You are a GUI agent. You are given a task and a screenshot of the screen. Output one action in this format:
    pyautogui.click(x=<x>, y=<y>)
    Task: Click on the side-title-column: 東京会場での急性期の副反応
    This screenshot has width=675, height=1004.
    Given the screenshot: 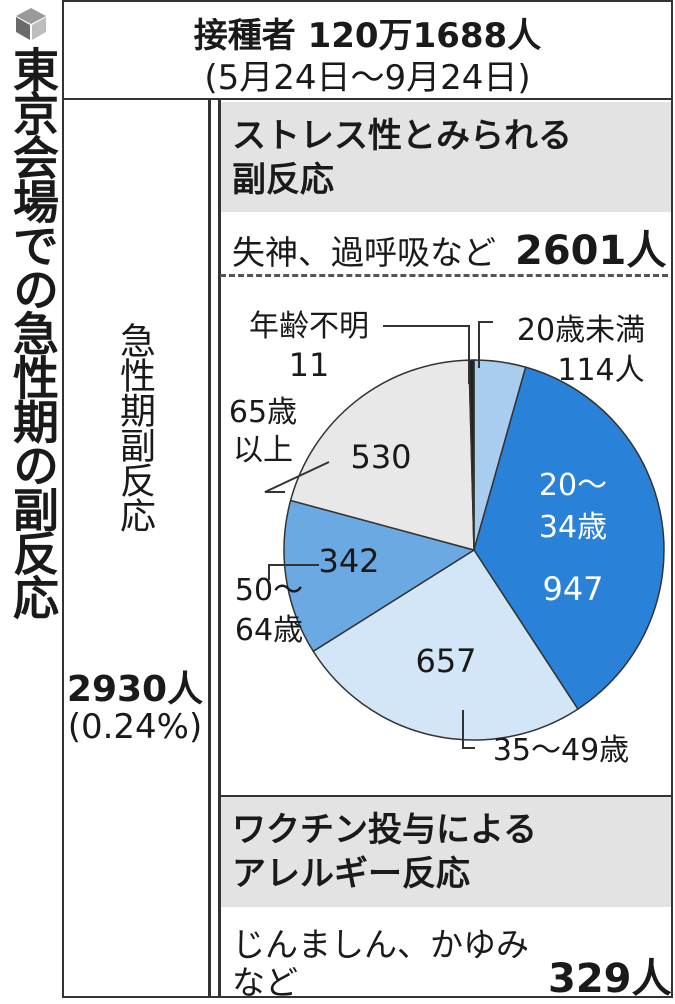 What is the action you would take?
    pyautogui.click(x=31, y=500)
    